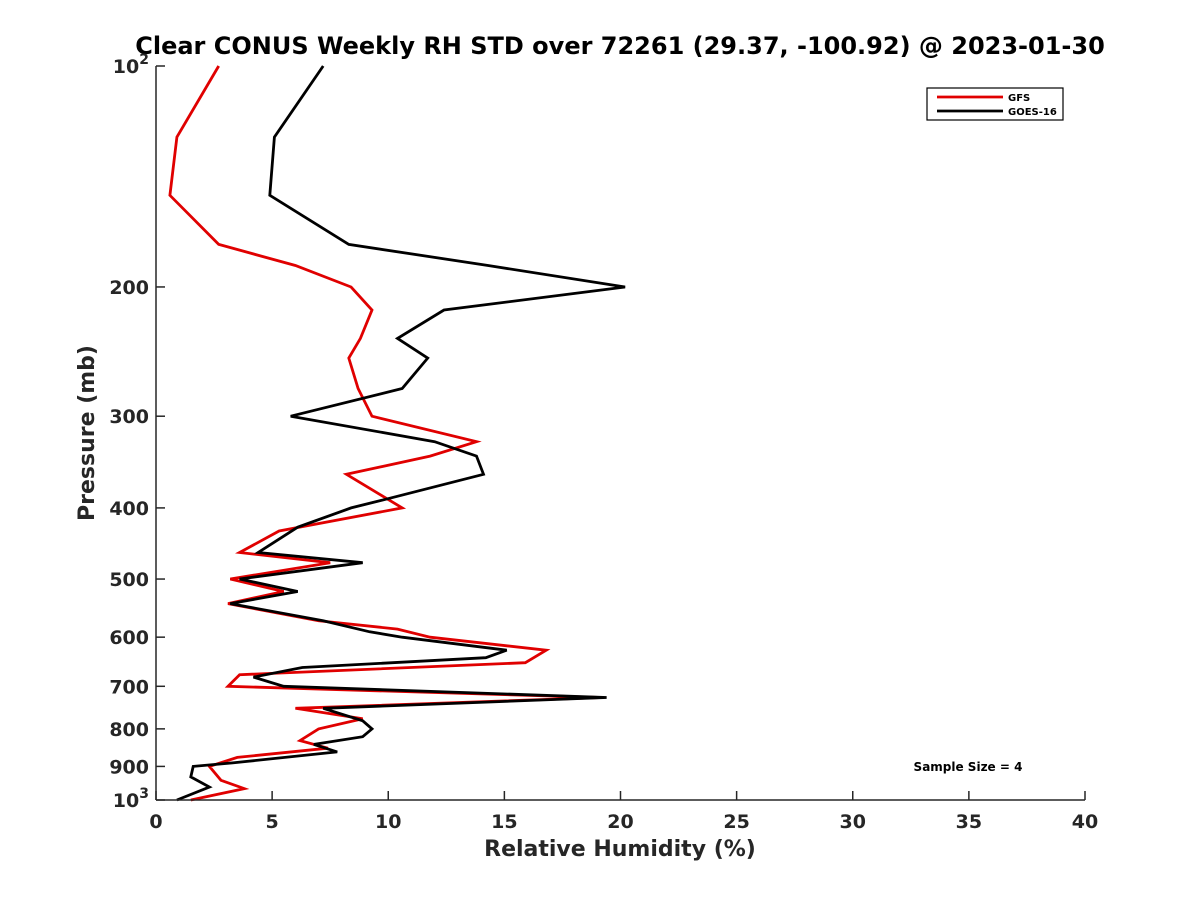 The width and height of the screenshot is (1200, 900). Describe the element at coordinates (129, 687) in the screenshot. I see `y-tick-label: 700` at that location.